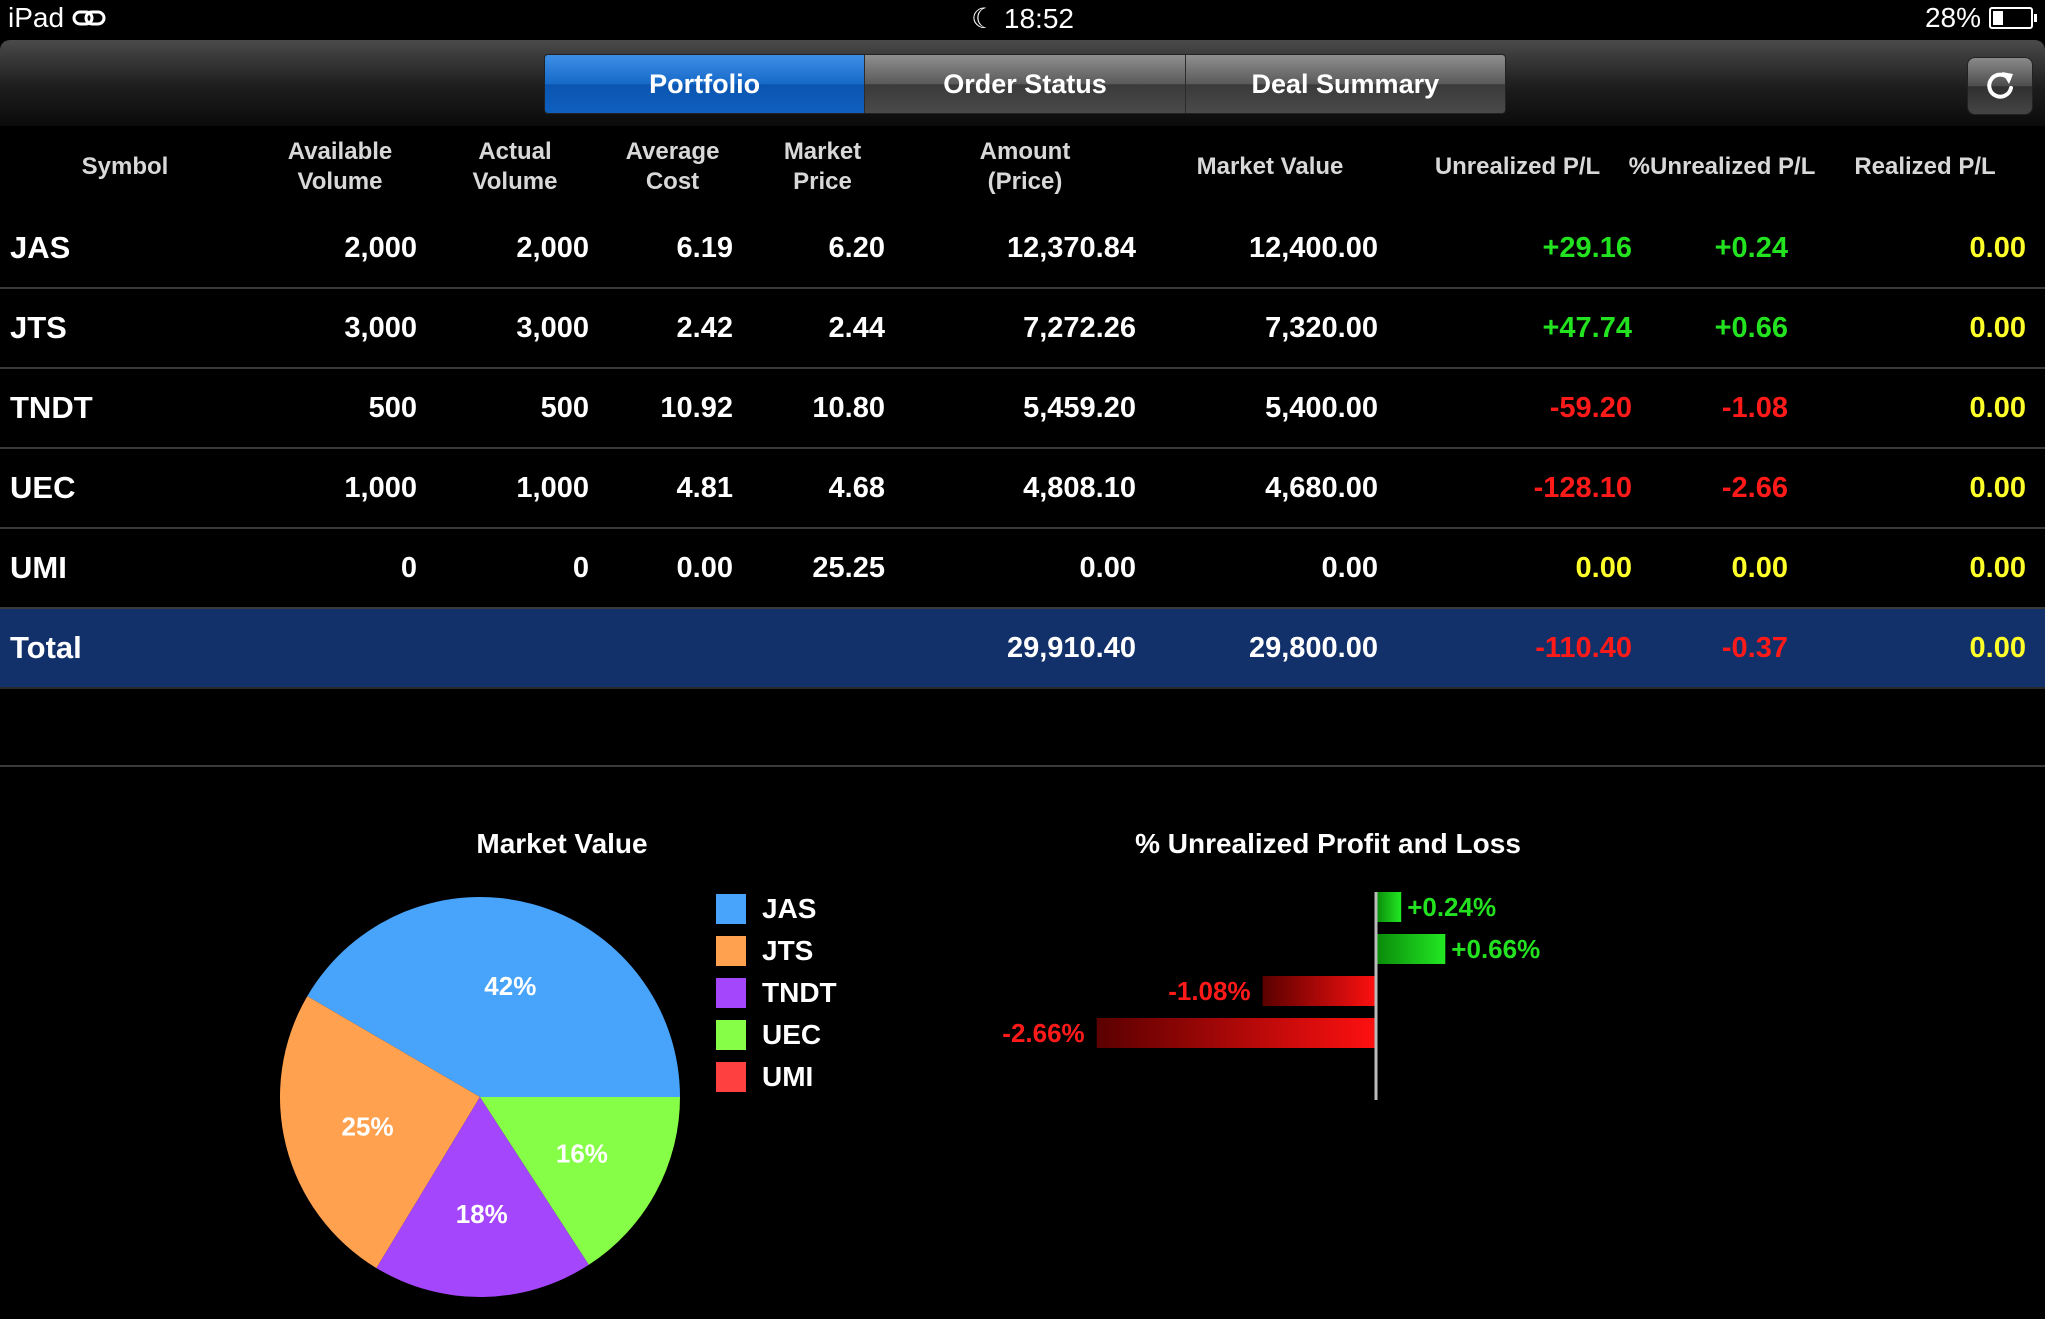 This screenshot has height=1319, width=2045. Describe the element at coordinates (582, 1153) in the screenshot. I see `pie-label-uec: 16%` at that location.